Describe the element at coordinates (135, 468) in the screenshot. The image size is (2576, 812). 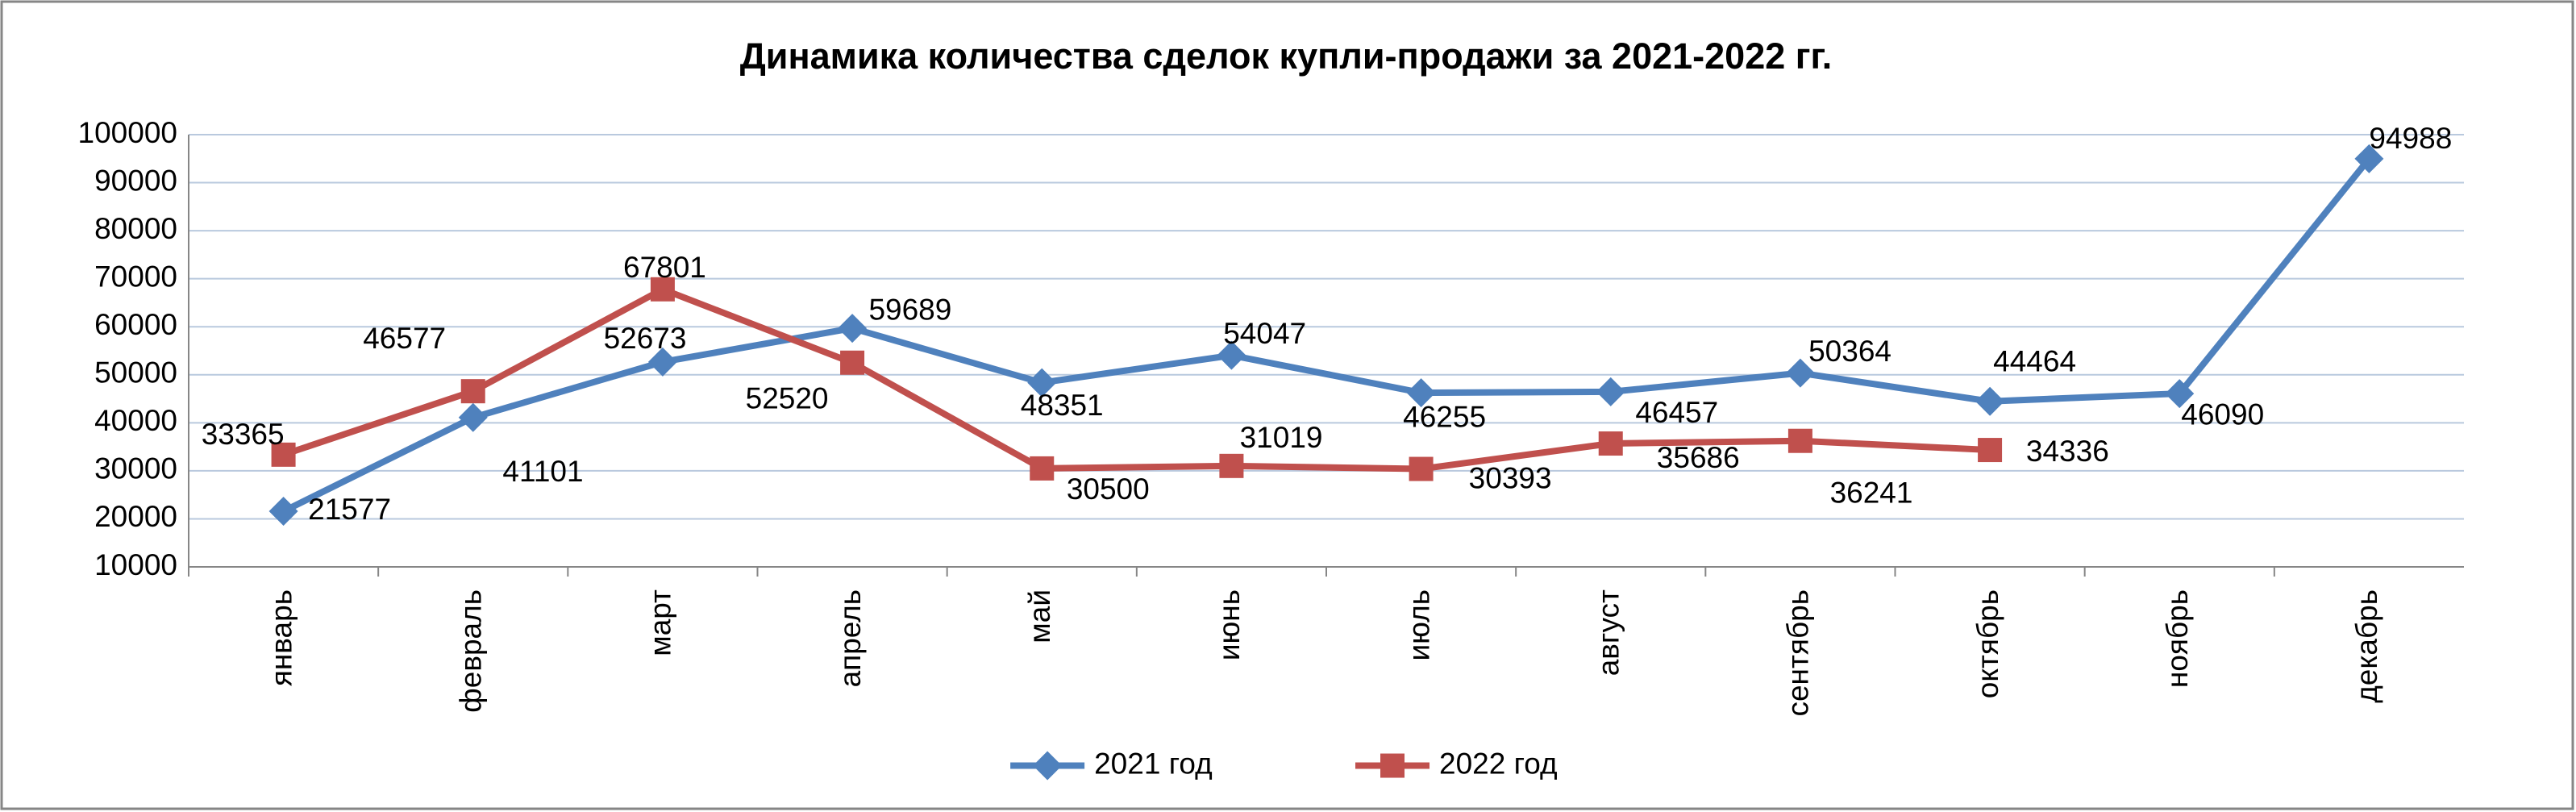
I see `y-tick-label: 30000` at that location.